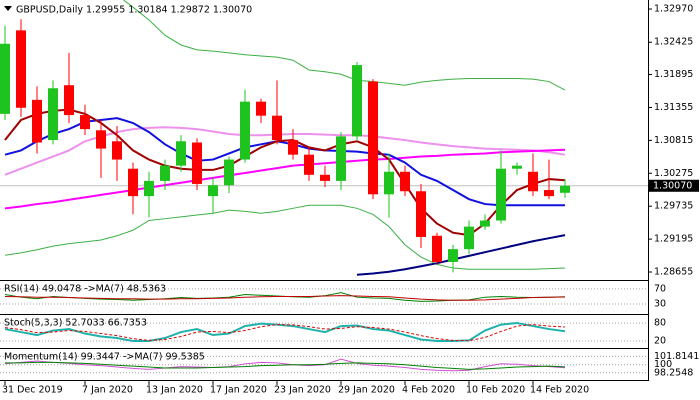 The height and width of the screenshot is (400, 700). What do you see at coordinates (673, 42) in the screenshot?
I see `y-tick-label: 1.32425` at bounding box center [673, 42].